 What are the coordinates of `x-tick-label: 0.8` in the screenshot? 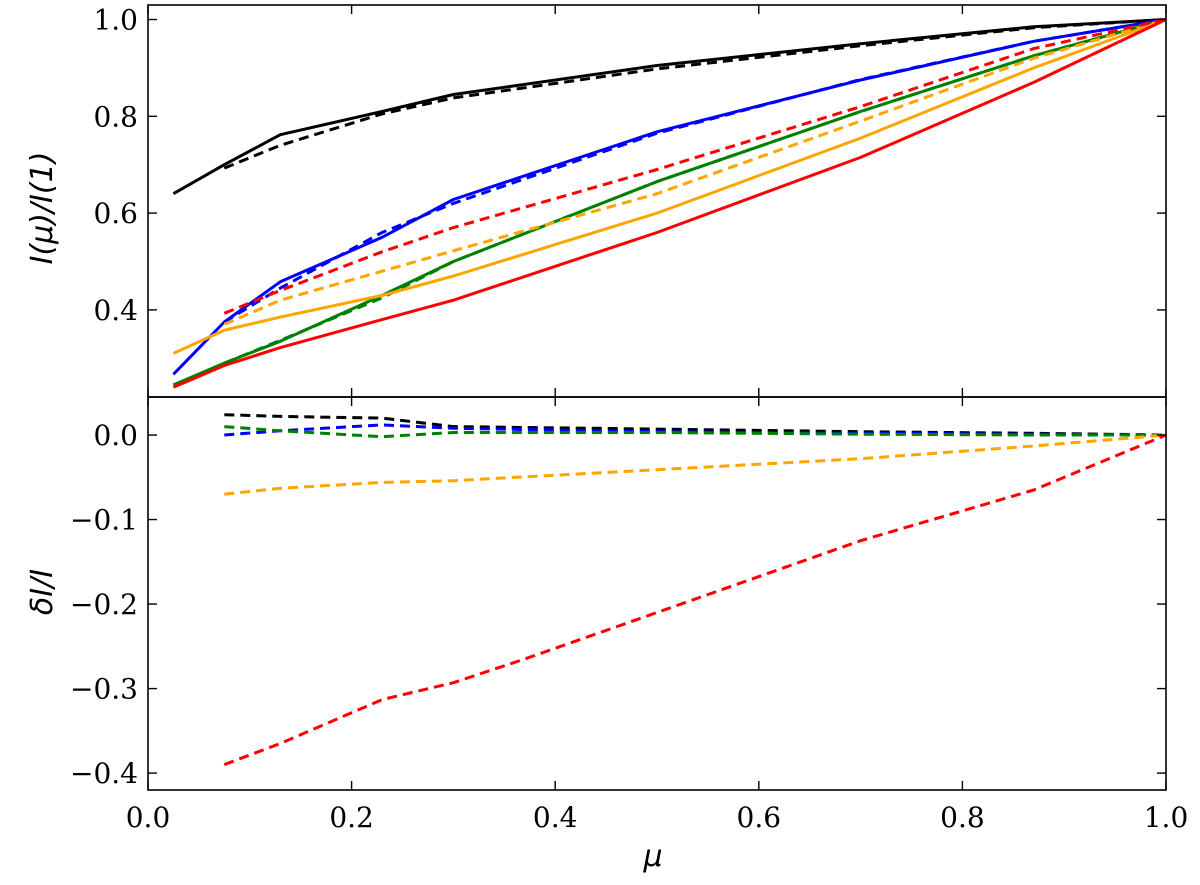 It's located at (962, 817).